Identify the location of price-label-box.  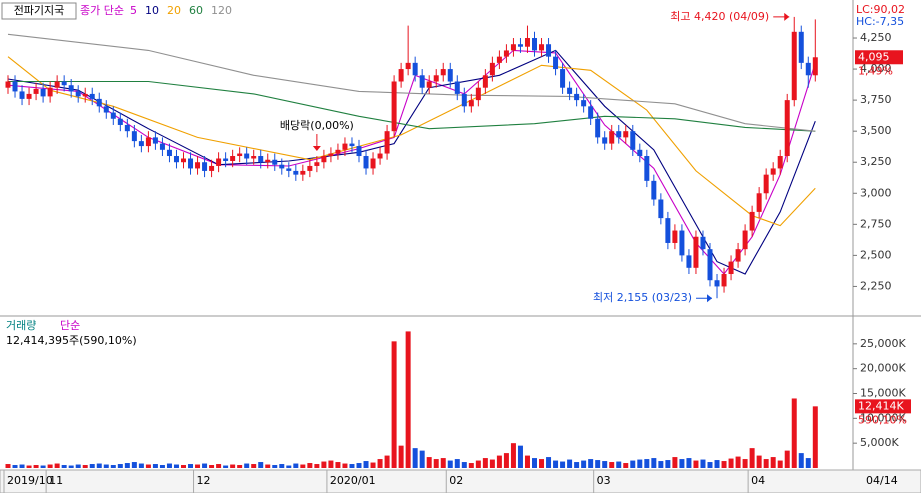
(879, 57).